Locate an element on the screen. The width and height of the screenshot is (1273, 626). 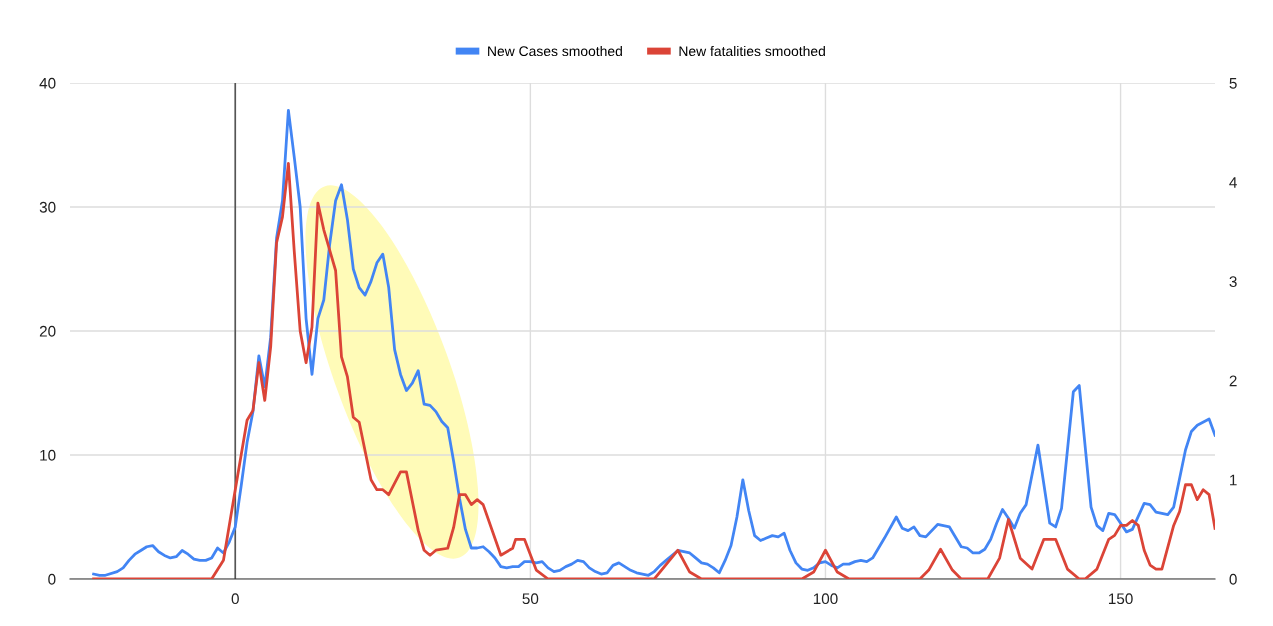
legend-label: New fatalities smoothed is located at coordinates (752, 51).